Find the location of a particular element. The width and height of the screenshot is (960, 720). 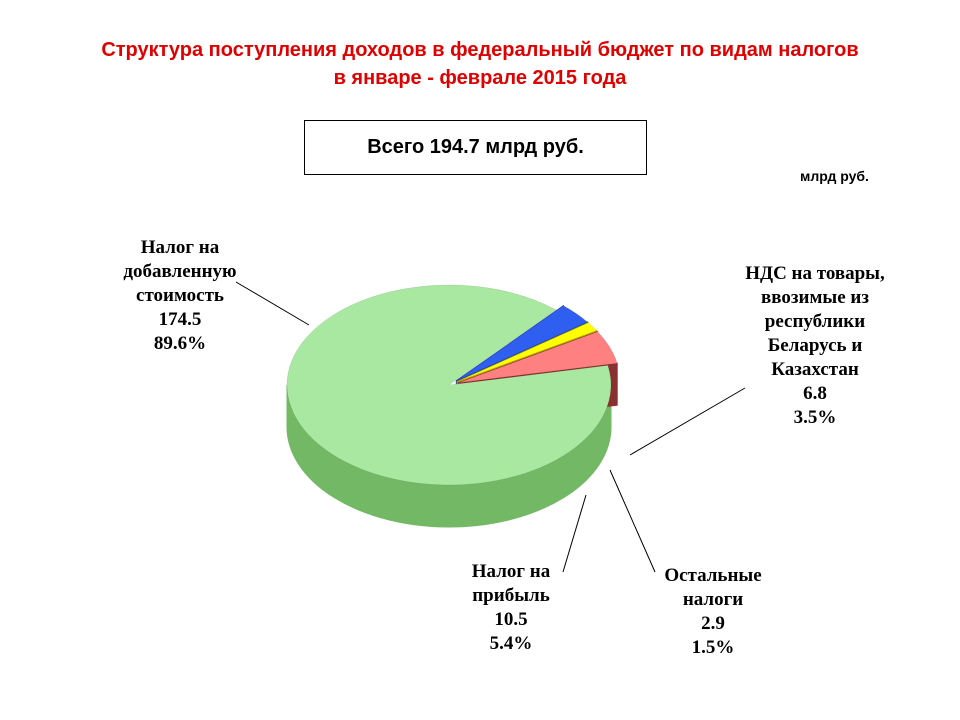

pie-slice-other-taxes is located at coordinates (527, 352).